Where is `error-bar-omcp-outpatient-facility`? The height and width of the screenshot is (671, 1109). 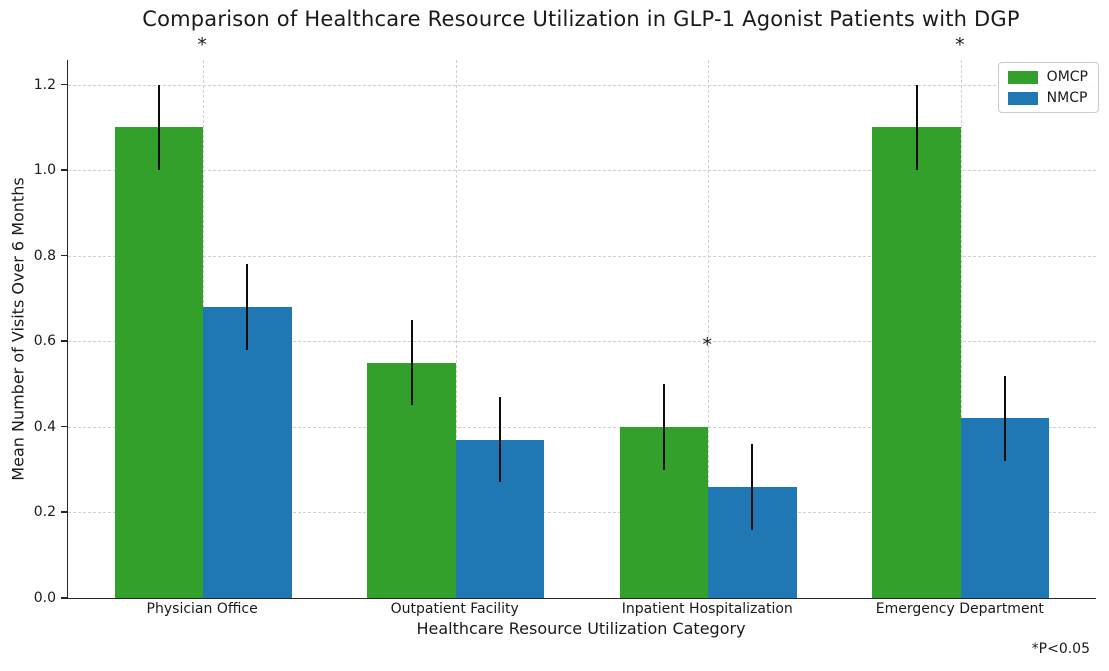 error-bar-omcp-outpatient-facility is located at coordinates (411, 362).